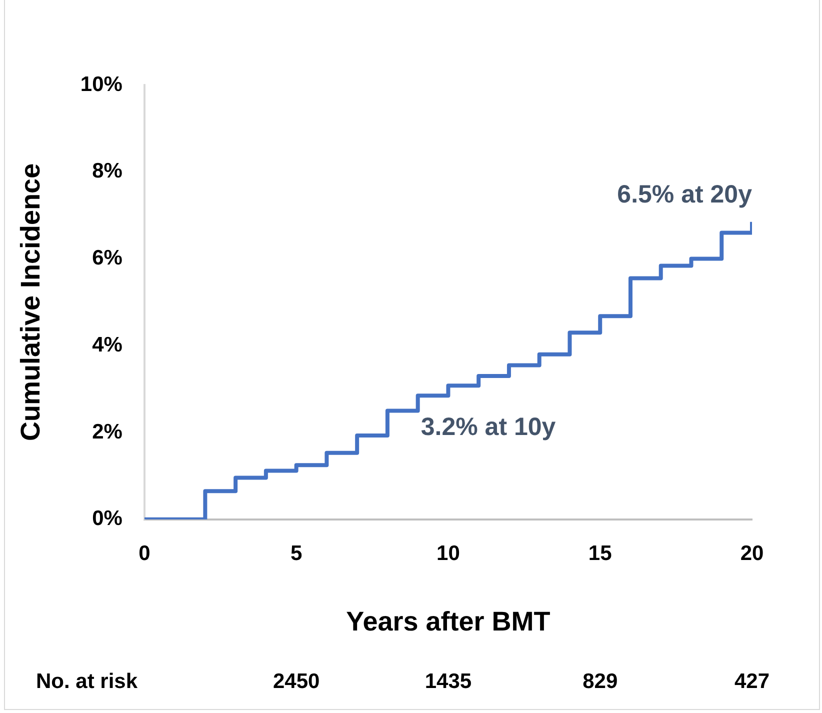  Describe the element at coordinates (296, 681) in the screenshot. I see `text: 2450` at that location.